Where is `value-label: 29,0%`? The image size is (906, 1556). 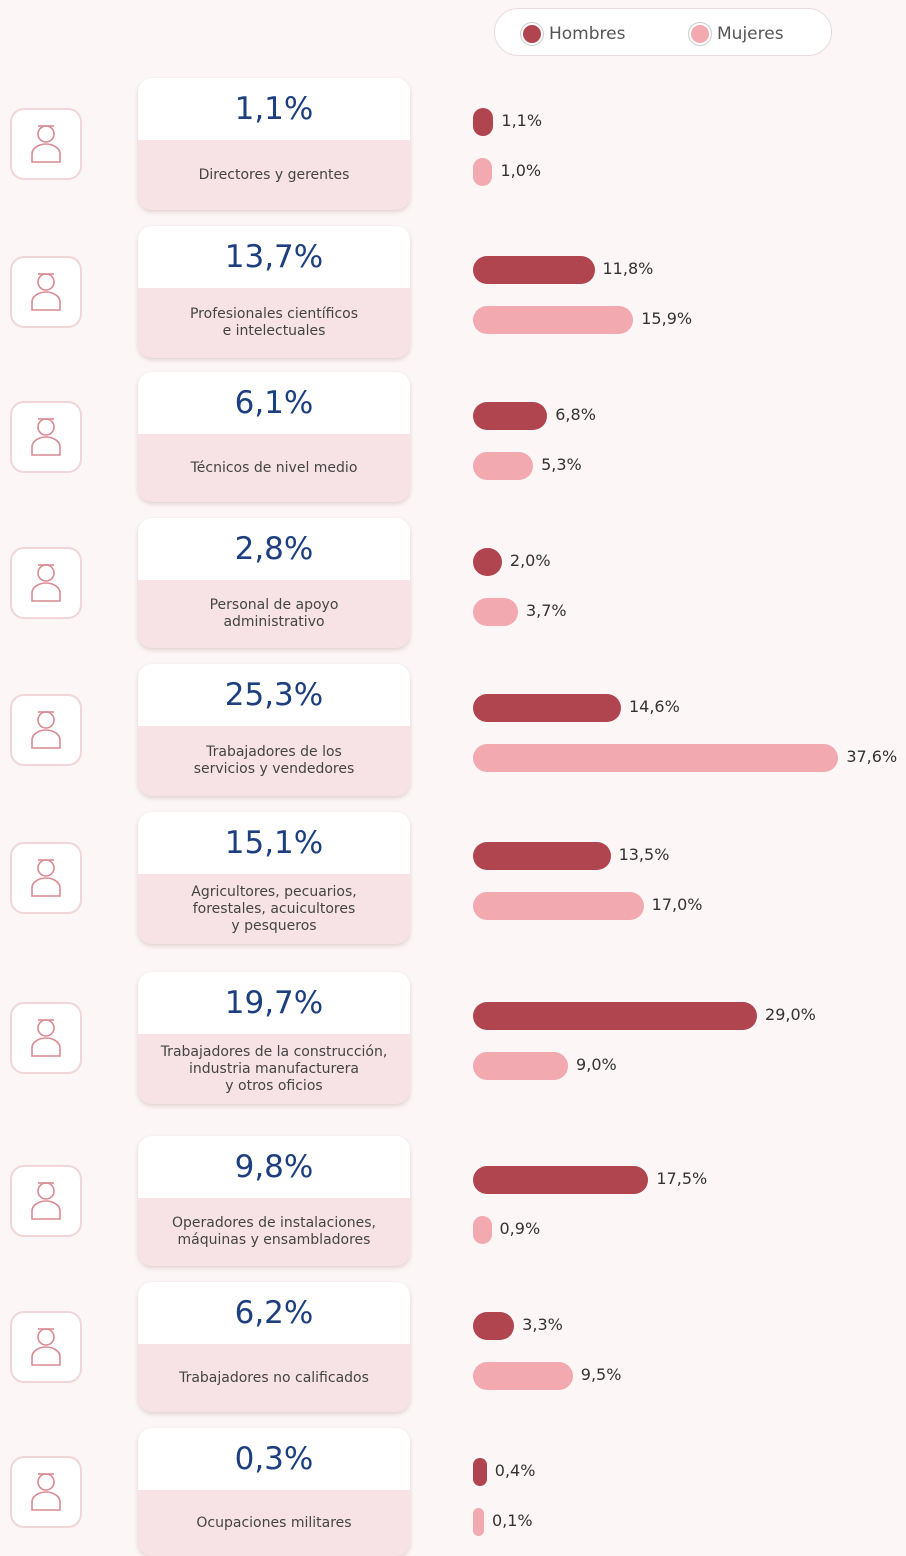
value-label: 29,0% is located at coordinates (790, 1014).